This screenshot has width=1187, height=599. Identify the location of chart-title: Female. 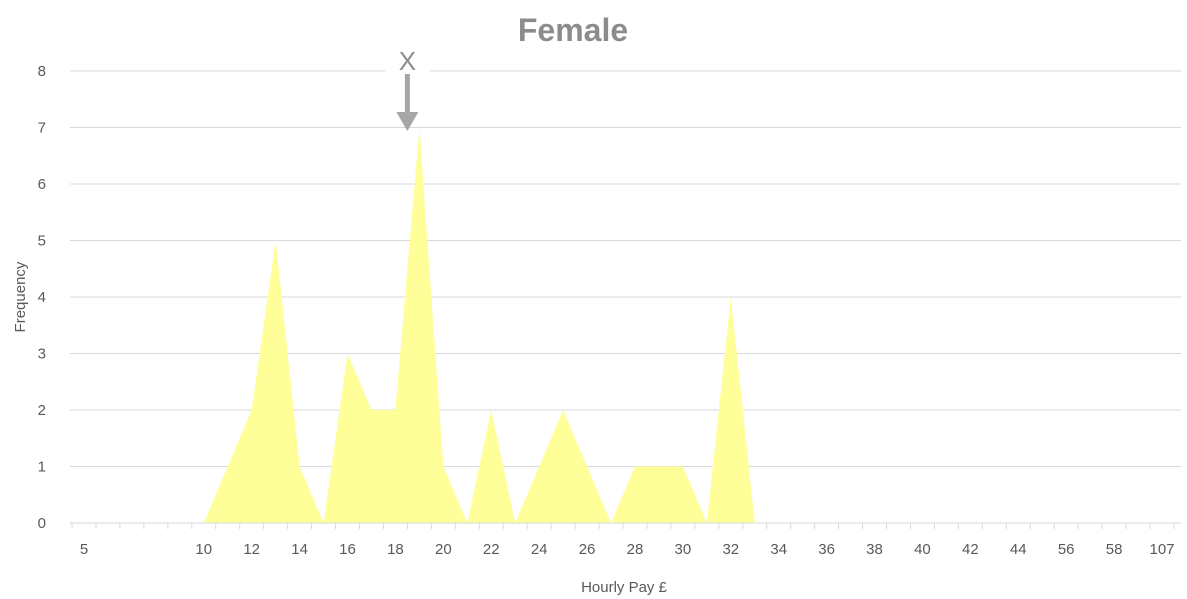
(573, 30).